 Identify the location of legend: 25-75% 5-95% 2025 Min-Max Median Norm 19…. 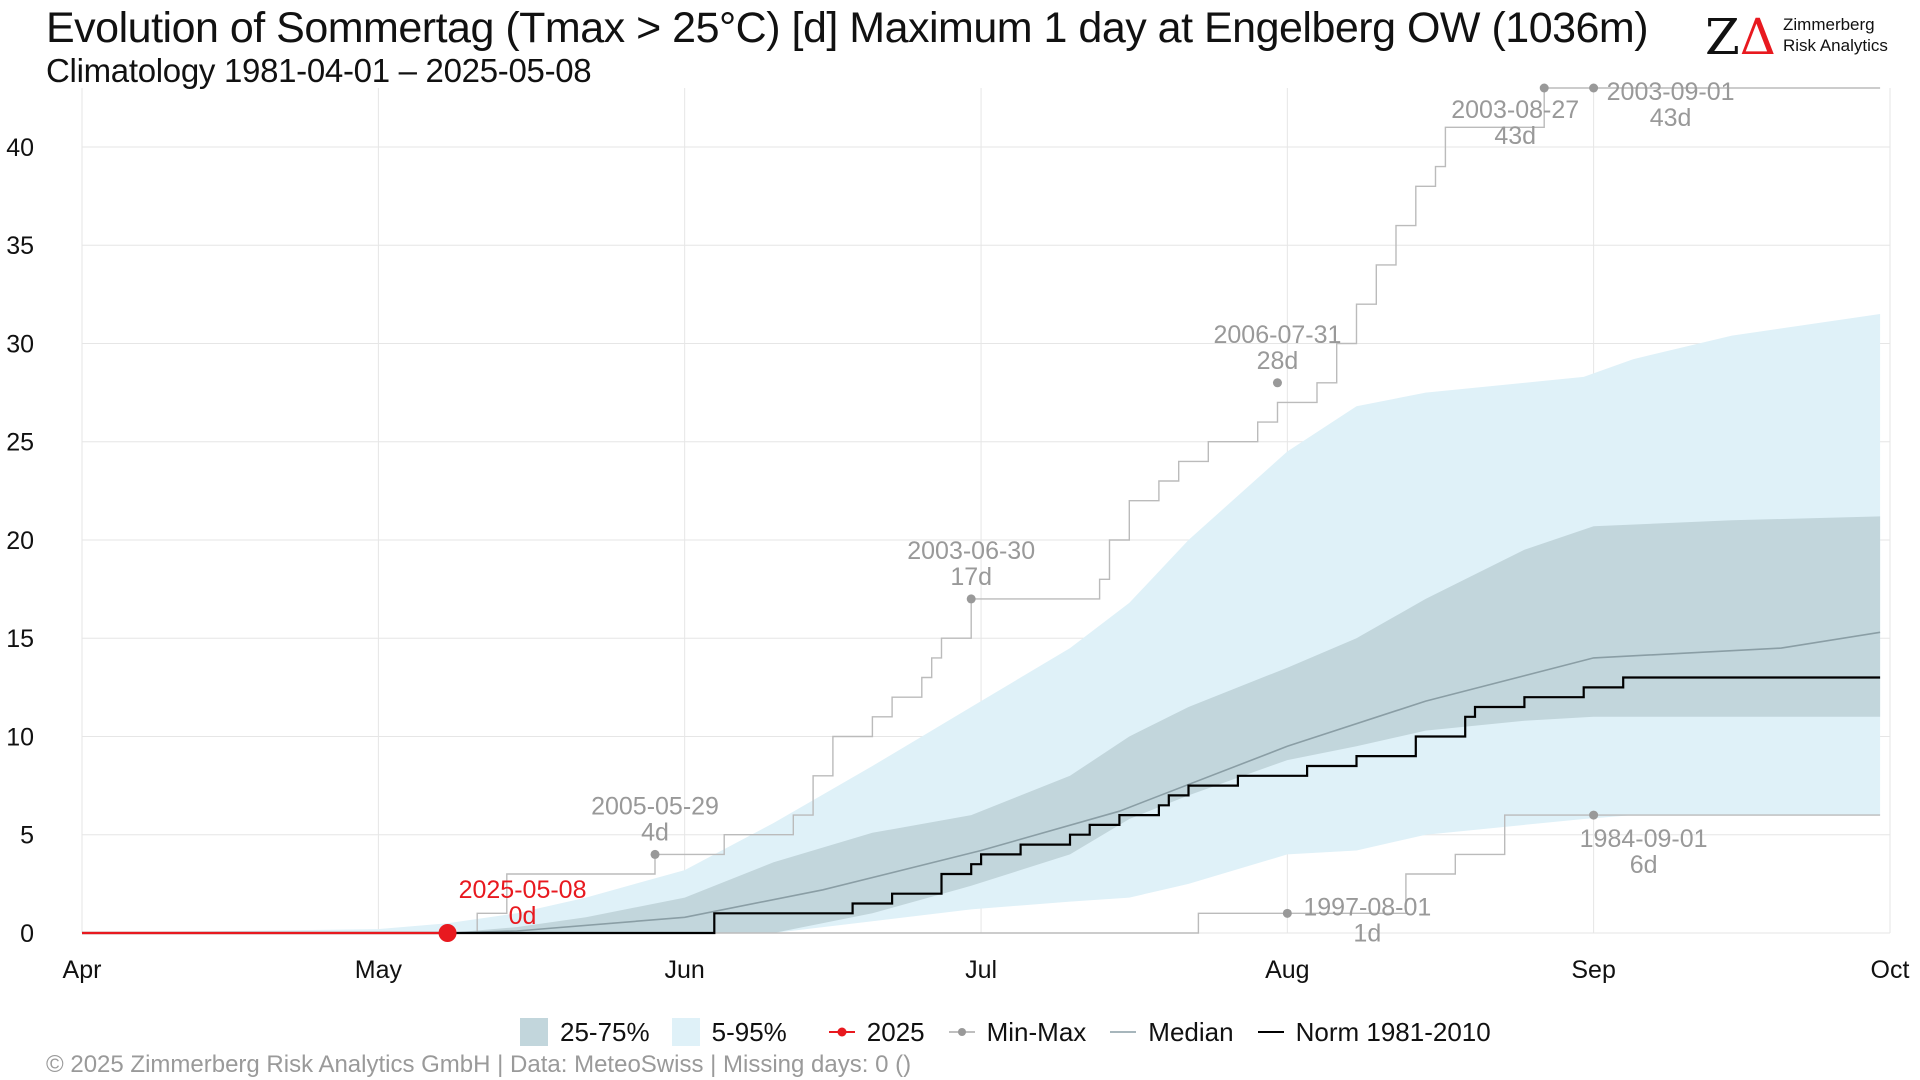
(1016, 1032).